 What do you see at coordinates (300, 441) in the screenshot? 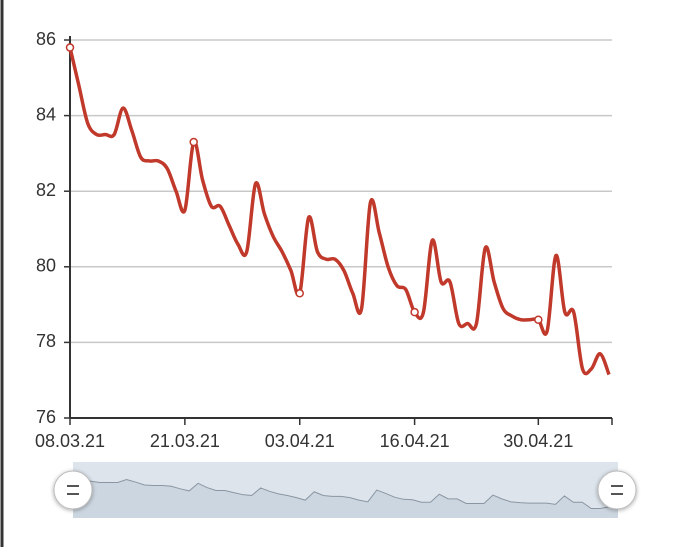
I see `x-tick-label: 03.04.21` at bounding box center [300, 441].